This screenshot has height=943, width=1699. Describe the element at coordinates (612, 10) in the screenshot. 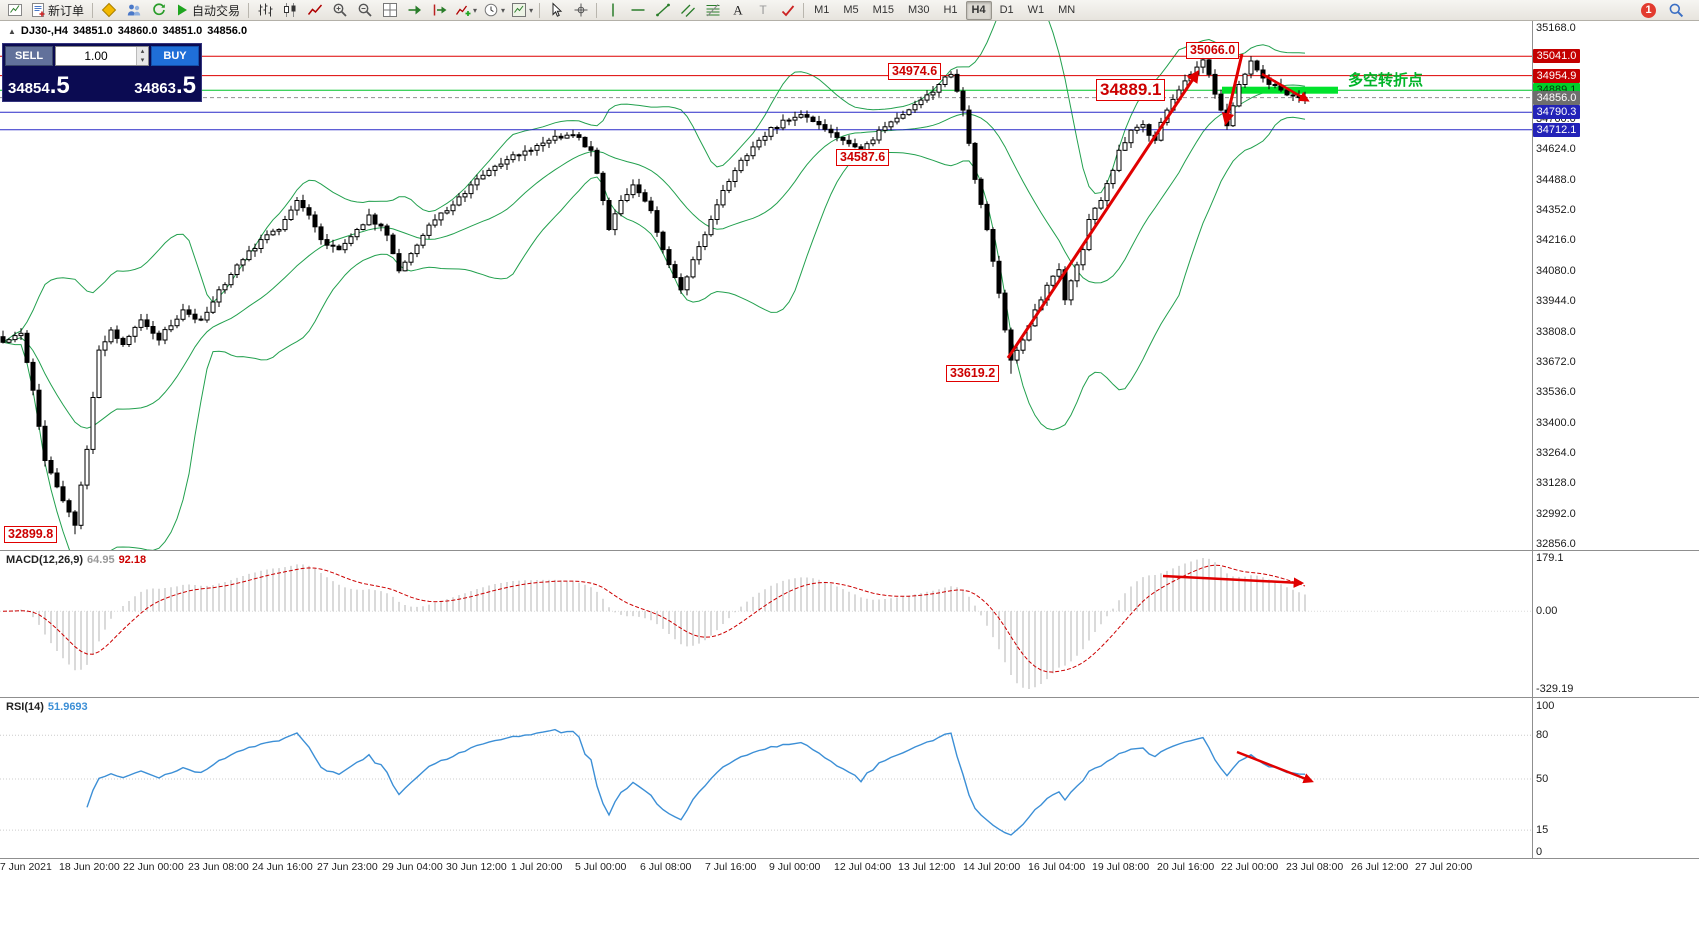

I see `vertical-line-button` at that location.